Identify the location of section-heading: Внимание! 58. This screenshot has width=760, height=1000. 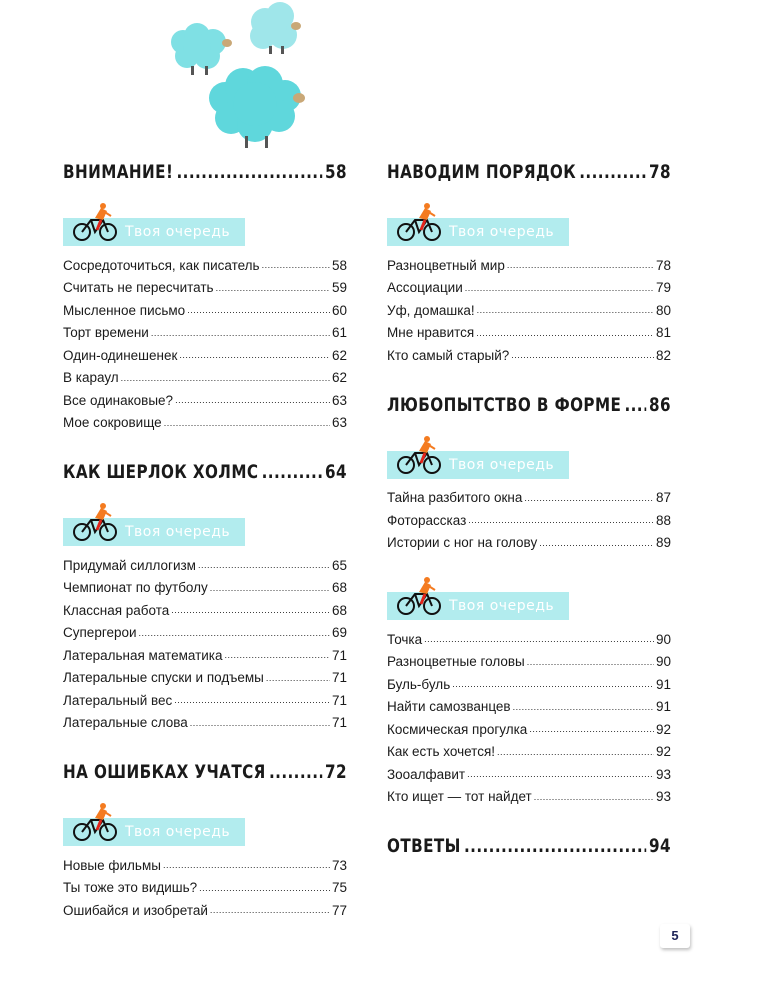
(205, 172).